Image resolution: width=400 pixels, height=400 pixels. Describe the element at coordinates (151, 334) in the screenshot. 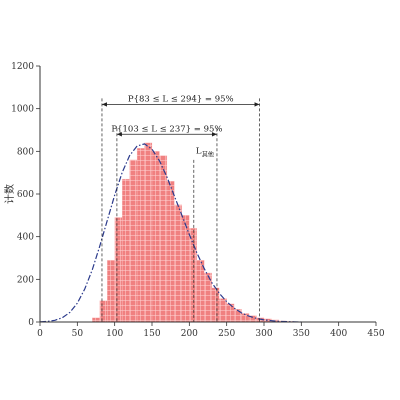

I see `x-tick-label: 150` at that location.